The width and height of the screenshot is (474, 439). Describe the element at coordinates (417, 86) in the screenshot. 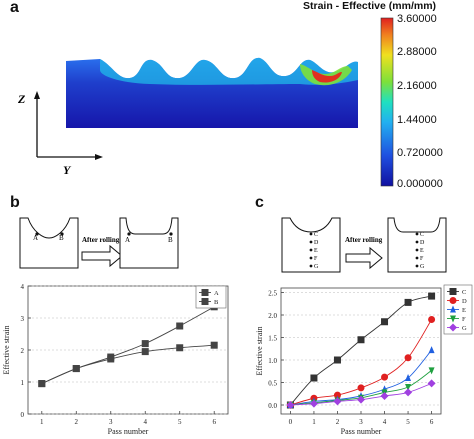

I see `colorbar-tick: 2.16000` at that location.